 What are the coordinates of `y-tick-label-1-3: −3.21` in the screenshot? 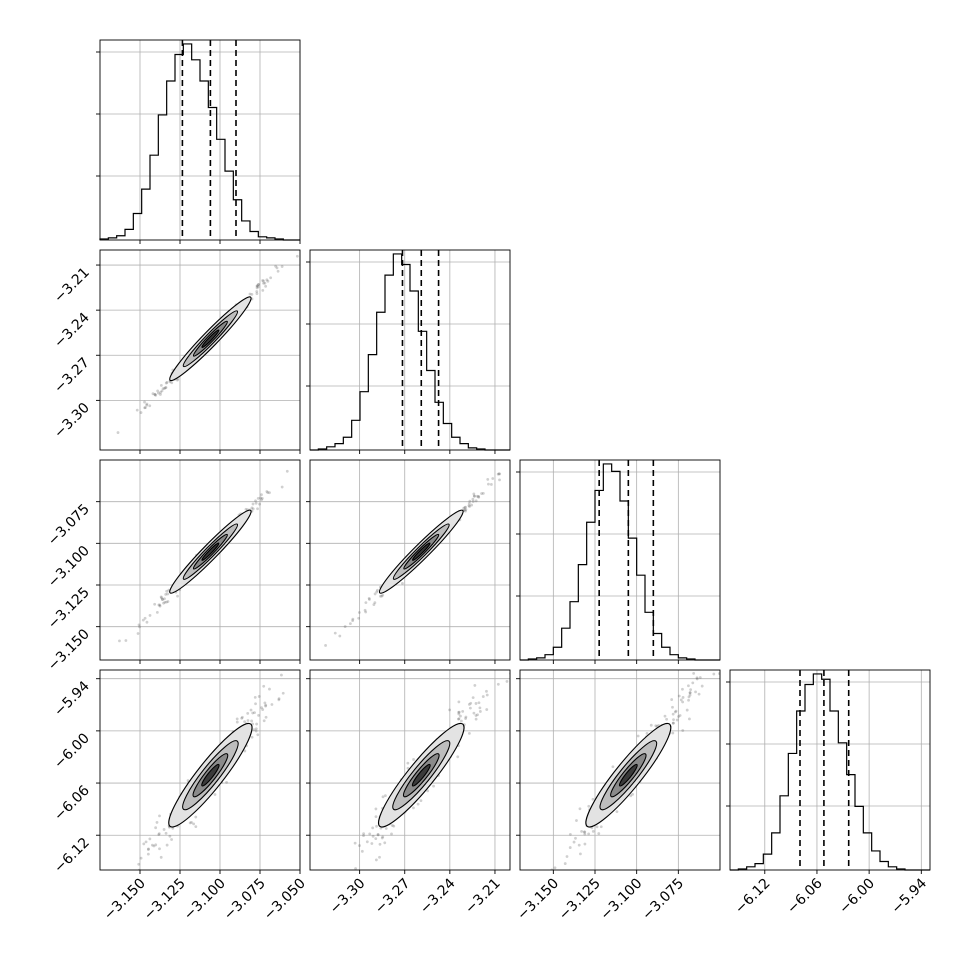 It's located at (72, 286).